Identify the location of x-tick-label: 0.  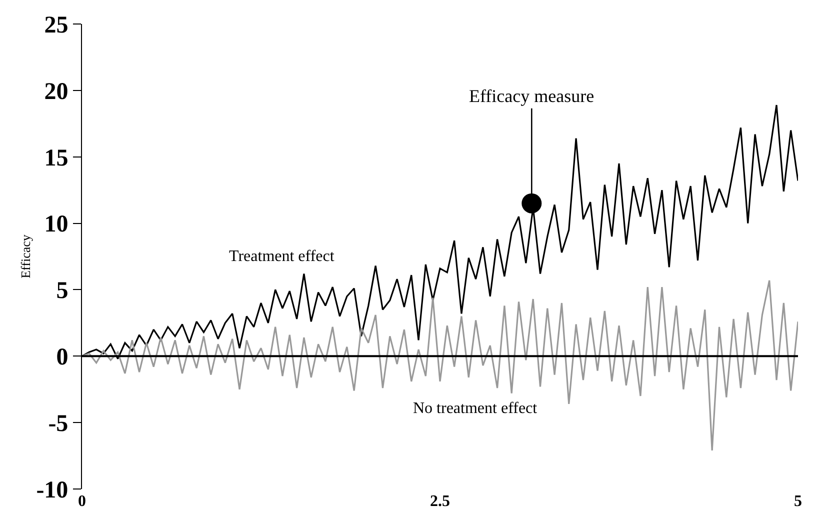
(82, 501).